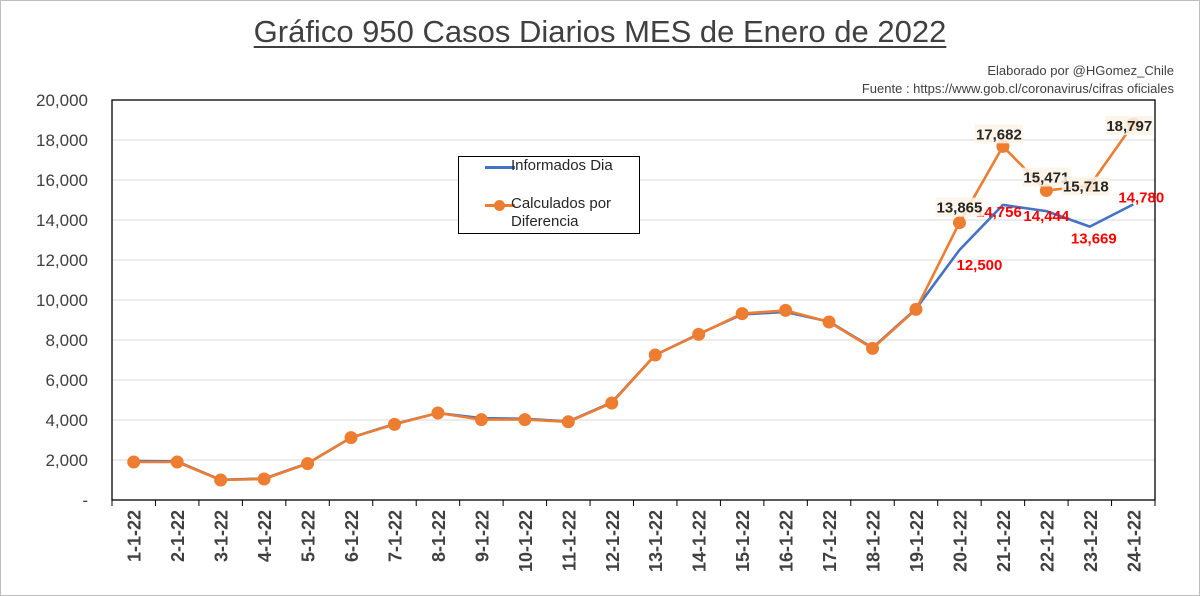 The height and width of the screenshot is (596, 1200). Describe the element at coordinates (66, 420) in the screenshot. I see `y-tick-label: 4,000` at that location.